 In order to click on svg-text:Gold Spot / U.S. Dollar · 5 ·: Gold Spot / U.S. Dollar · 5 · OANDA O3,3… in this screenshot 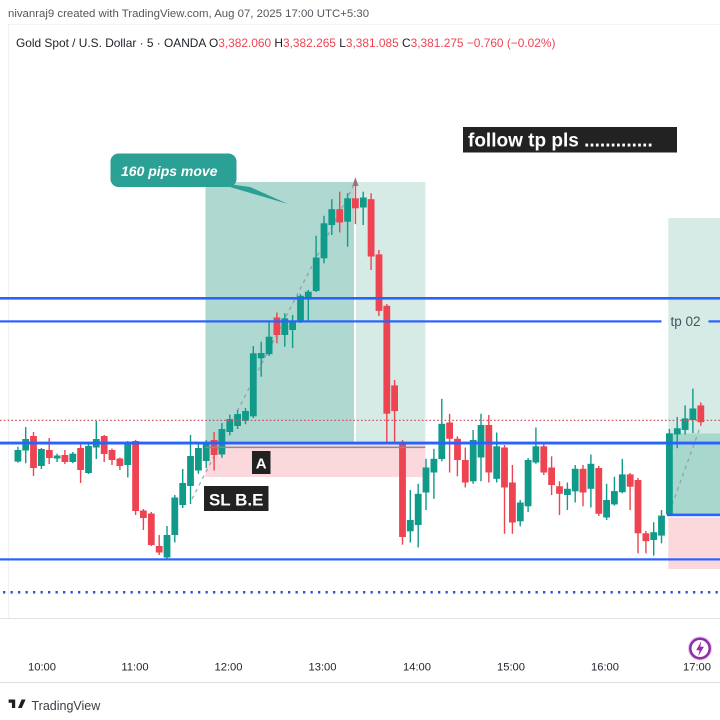, I will do `click(285, 43)`.